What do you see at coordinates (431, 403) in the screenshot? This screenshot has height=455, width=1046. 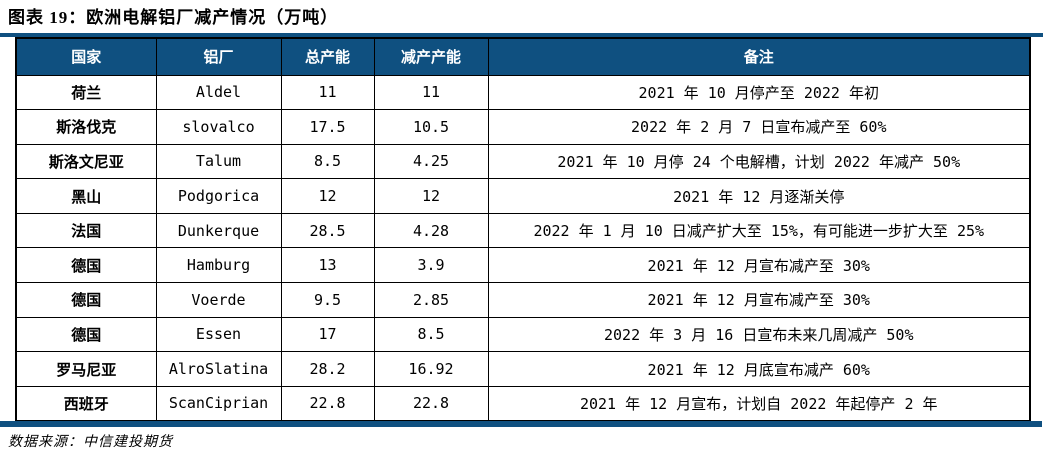 I see `cell-reduced-capacity: 22.8` at bounding box center [431, 403].